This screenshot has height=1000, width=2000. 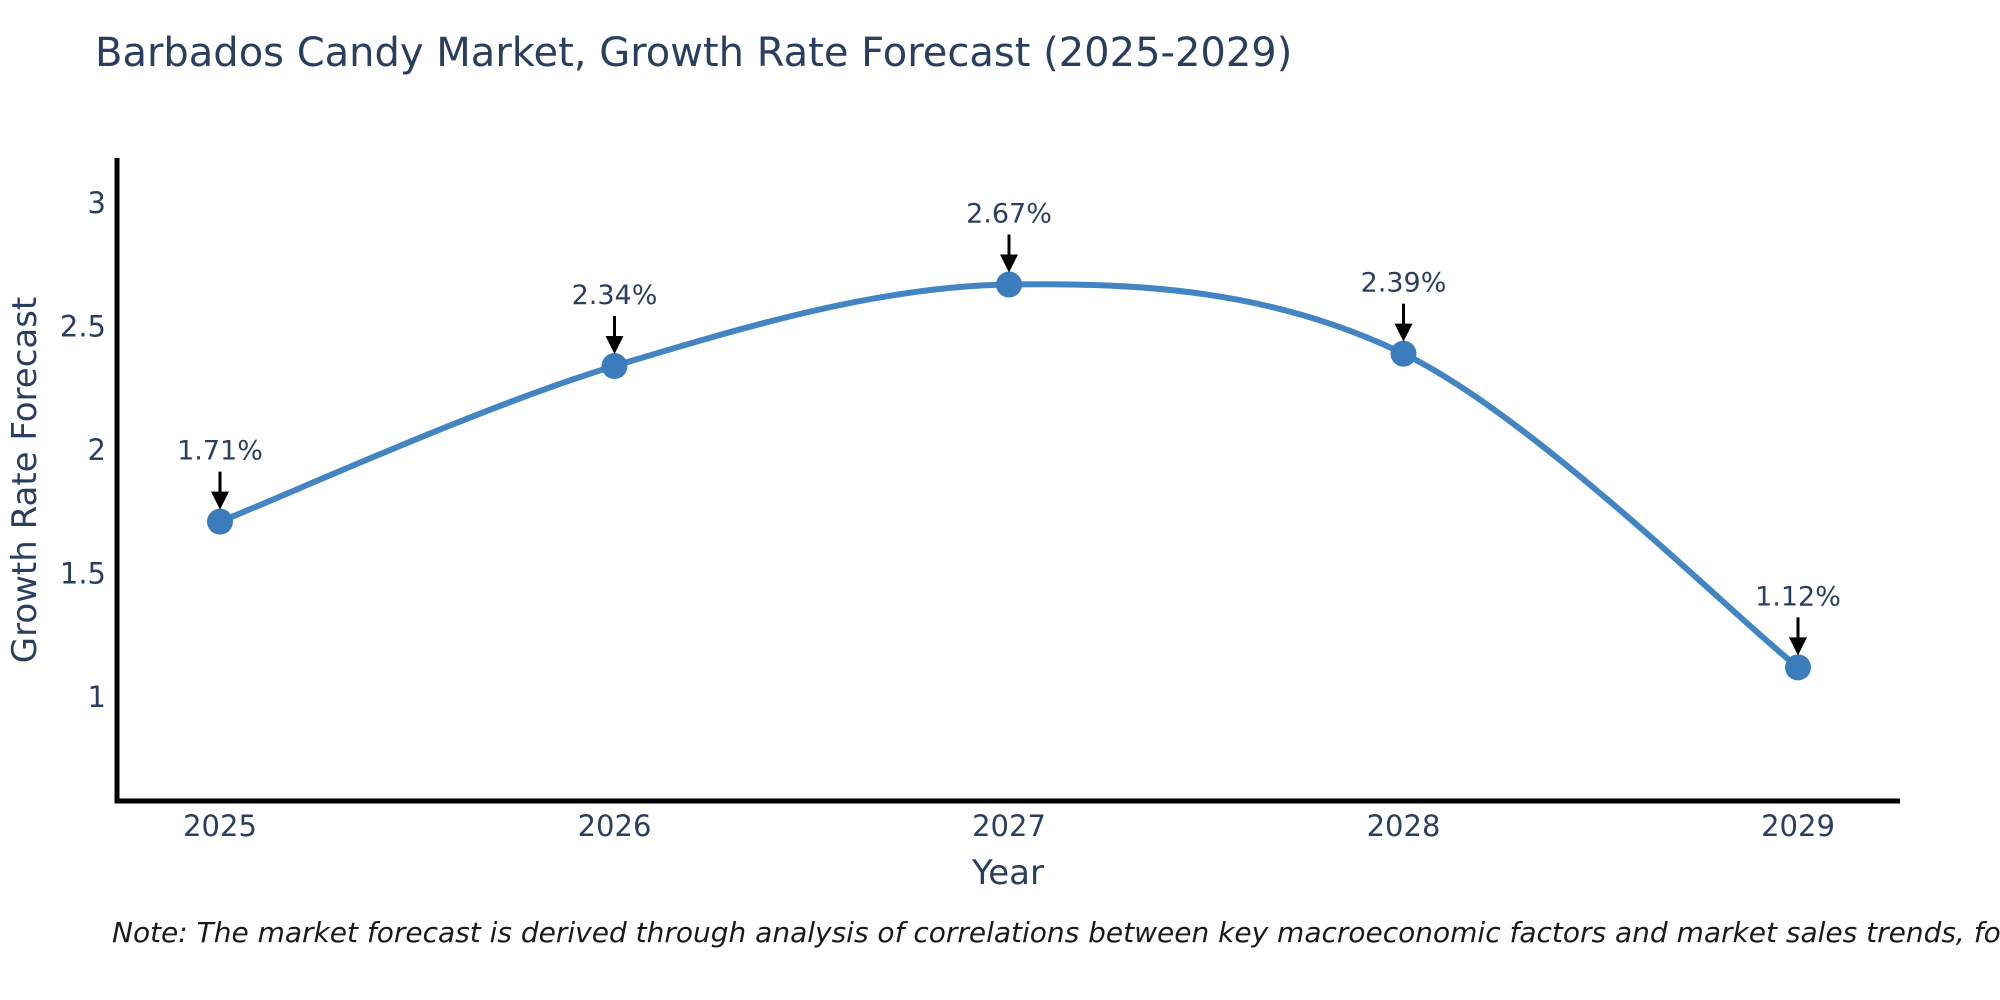 What do you see at coordinates (1798, 596) in the screenshot?
I see `point-annotation-label: 1.12%` at bounding box center [1798, 596].